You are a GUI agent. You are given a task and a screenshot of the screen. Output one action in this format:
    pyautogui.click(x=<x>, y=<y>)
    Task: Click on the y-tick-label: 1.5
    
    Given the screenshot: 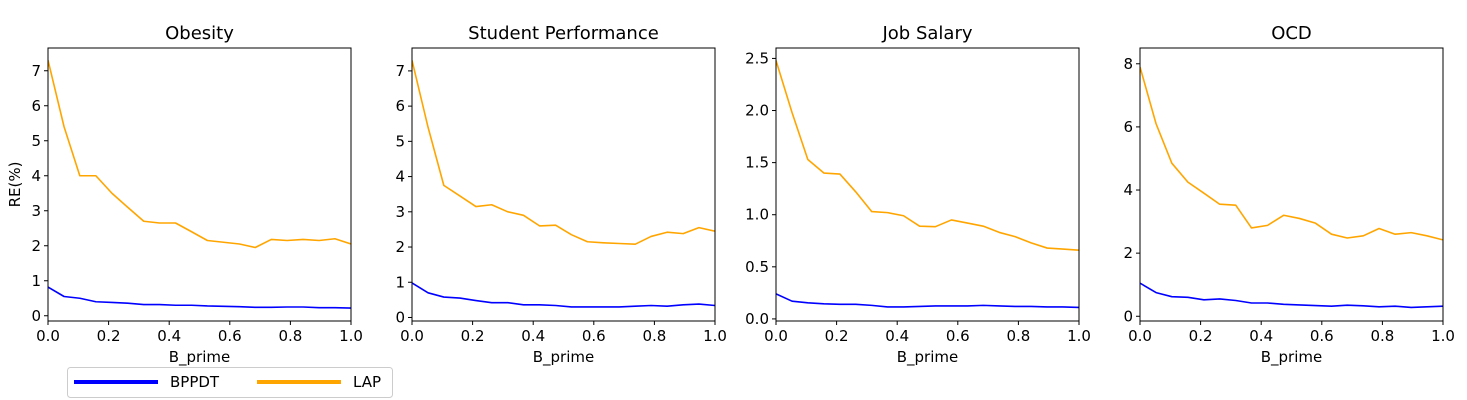 What is the action you would take?
    pyautogui.click(x=757, y=163)
    